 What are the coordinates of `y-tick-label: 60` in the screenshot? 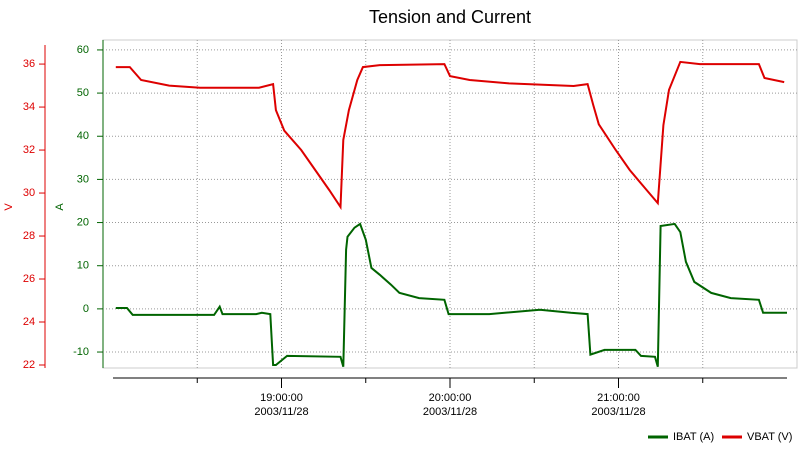 It's located at (83, 50).